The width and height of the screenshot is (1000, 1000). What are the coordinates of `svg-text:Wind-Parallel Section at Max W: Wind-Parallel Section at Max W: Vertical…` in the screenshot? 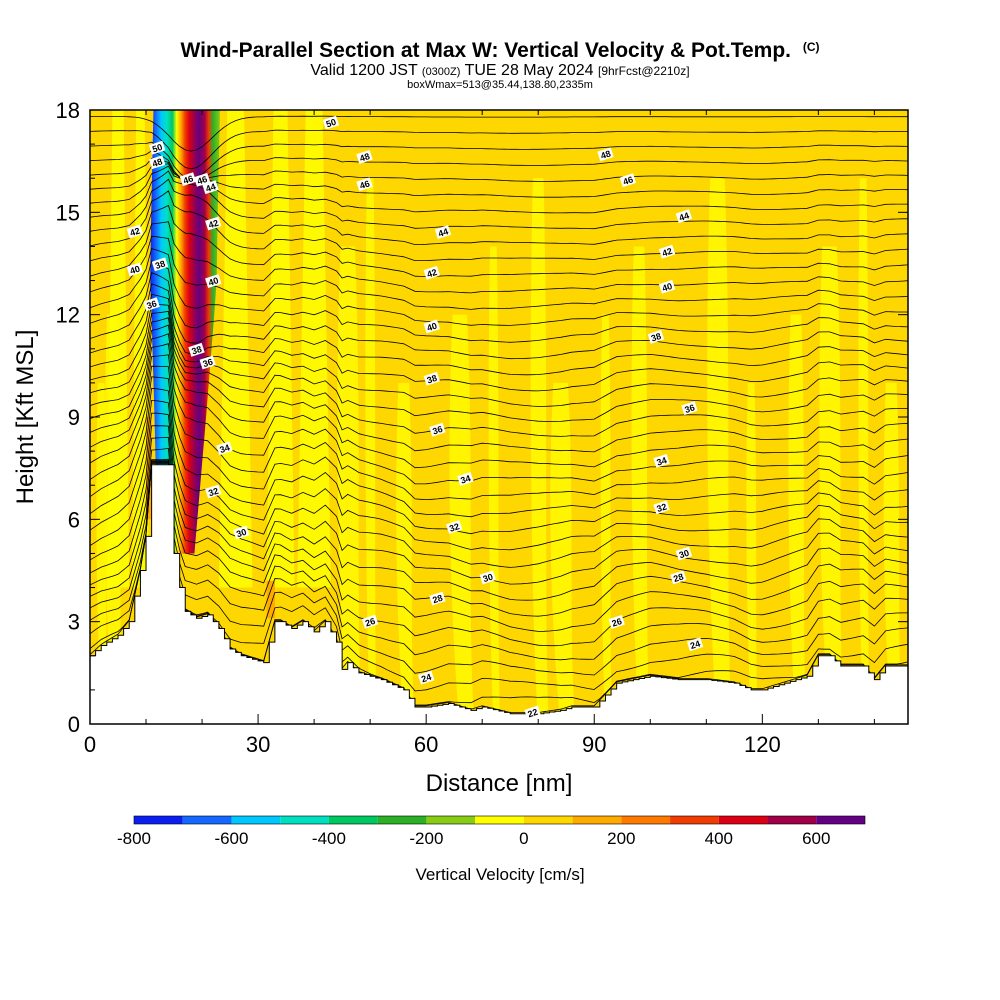 It's located at (499, 50).